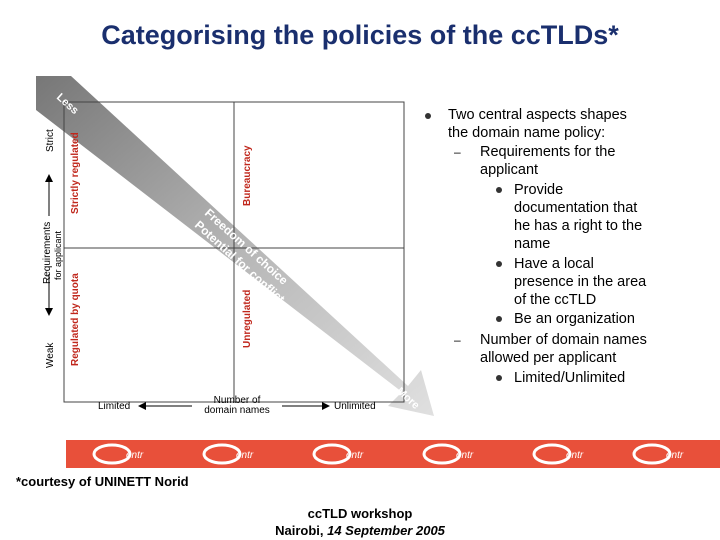 The height and width of the screenshot is (540, 720). Describe the element at coordinates (301, 530) in the screenshot. I see `footer-location: Nairobi,` at that location.